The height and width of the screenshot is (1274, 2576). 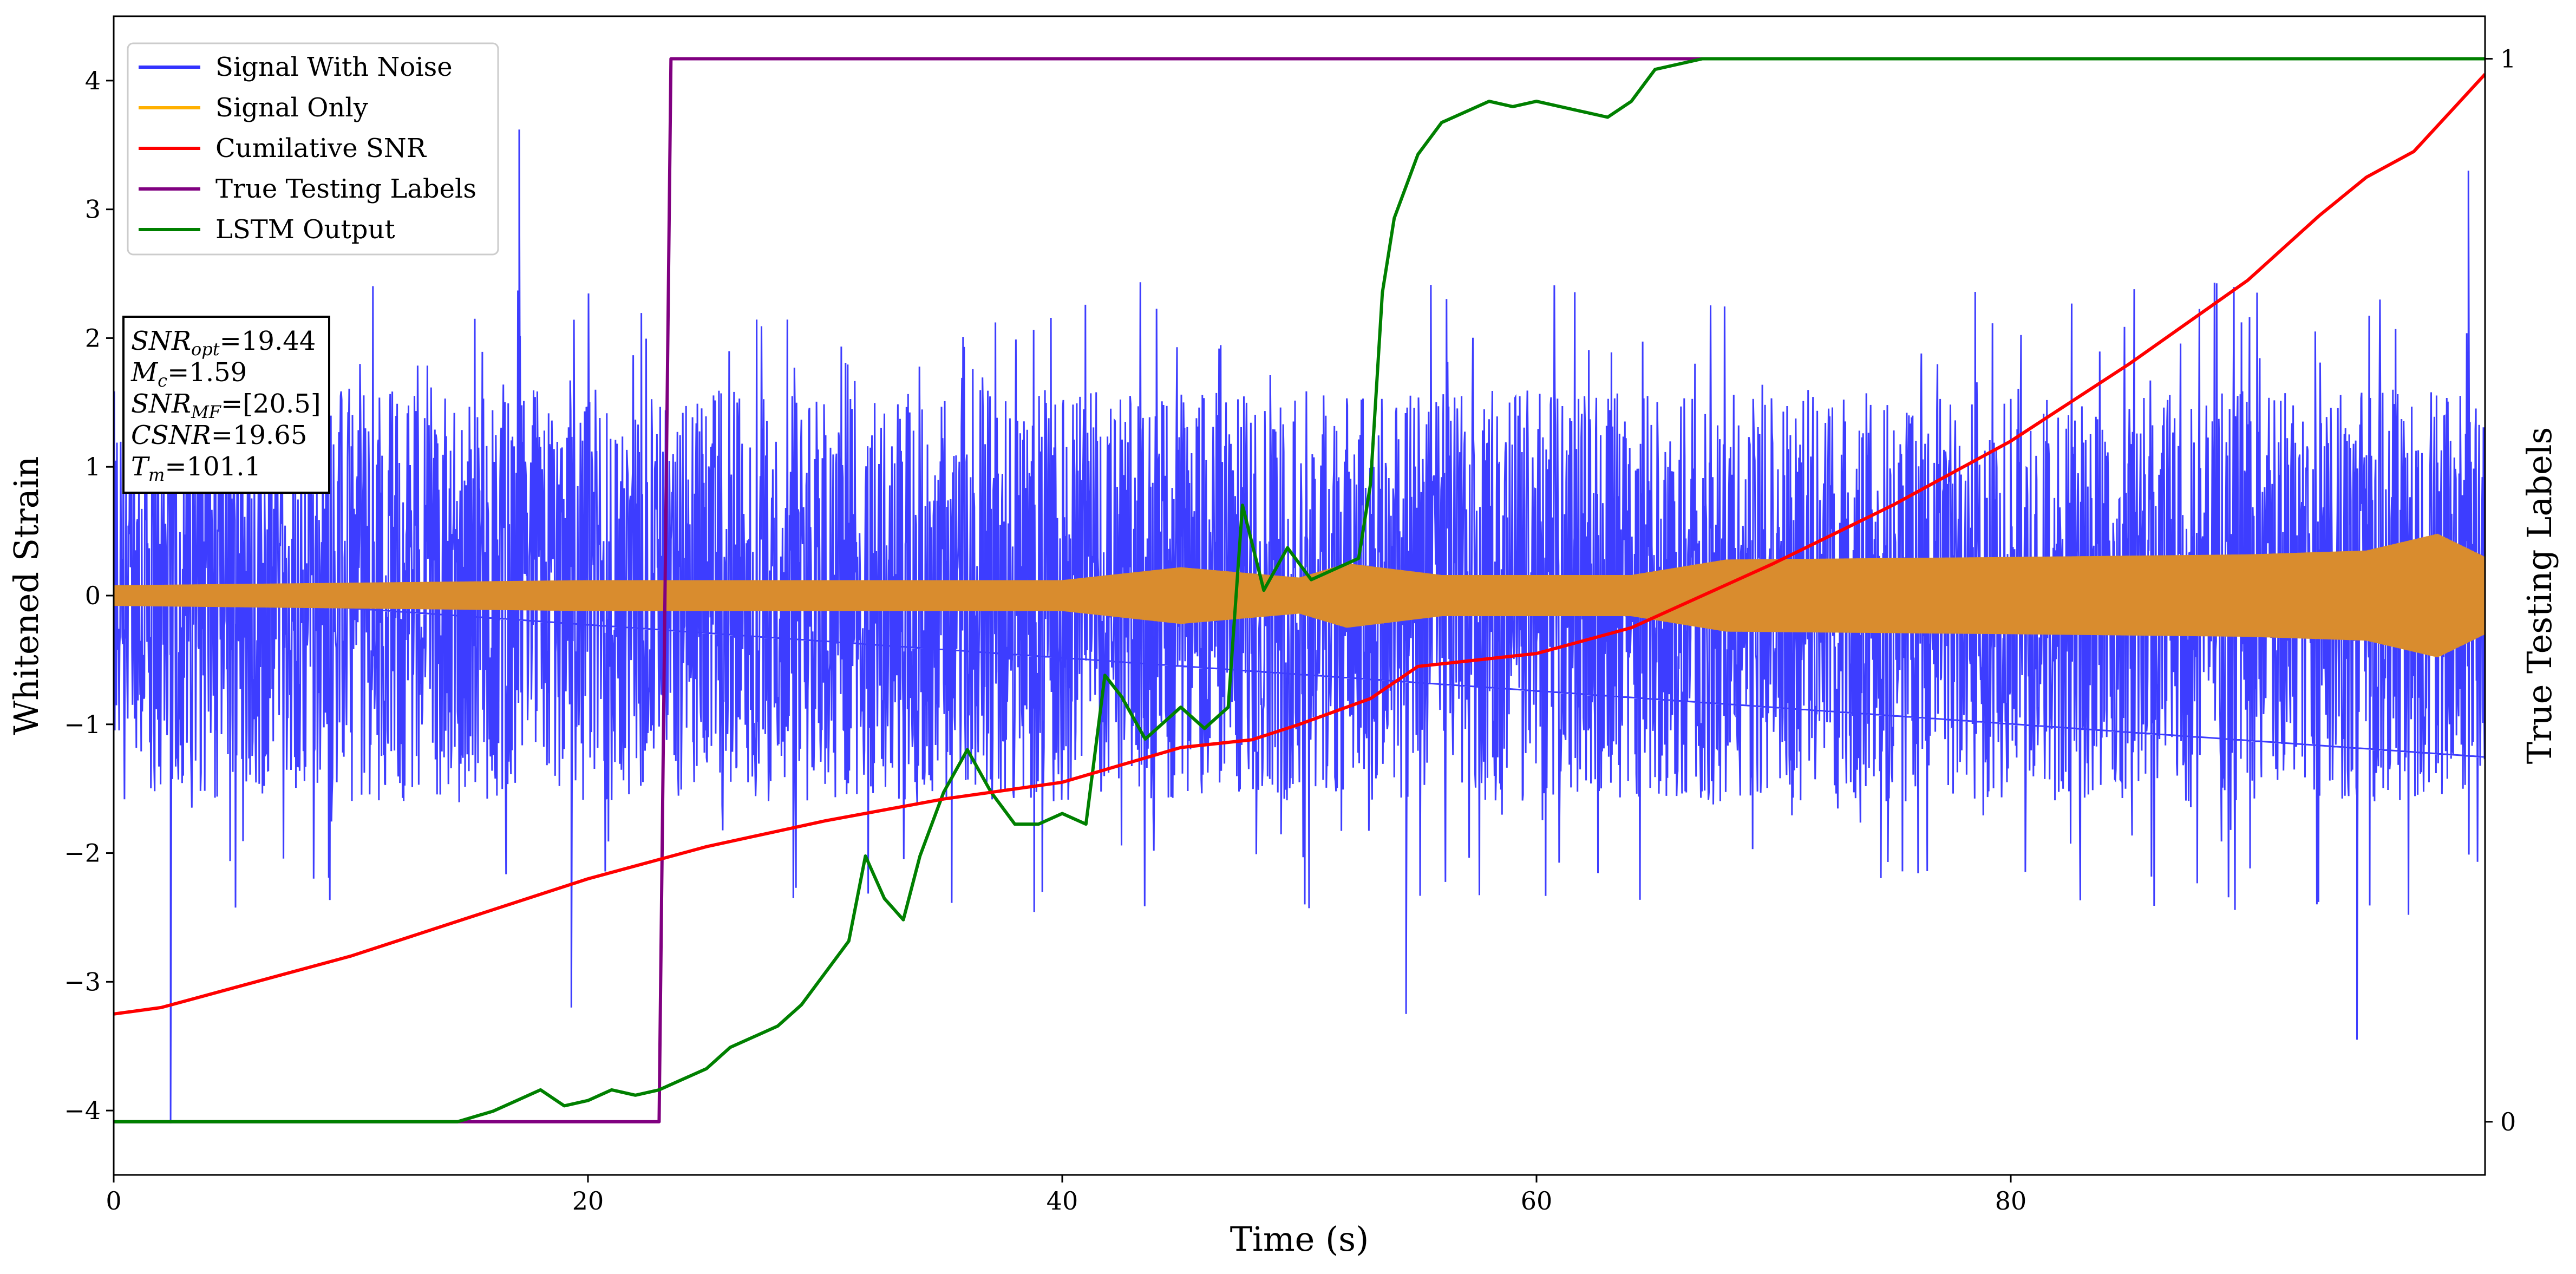 I want to click on annotation-line: SNRMF=[20.5], so click(x=226, y=405).